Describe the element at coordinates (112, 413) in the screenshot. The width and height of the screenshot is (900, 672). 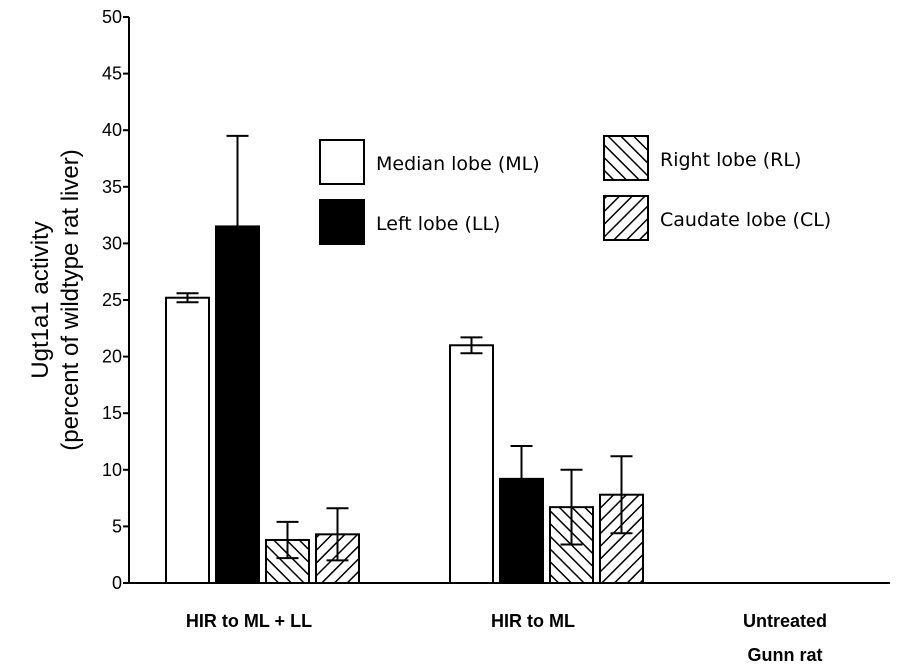
I see `y-tick-label: 15` at that location.